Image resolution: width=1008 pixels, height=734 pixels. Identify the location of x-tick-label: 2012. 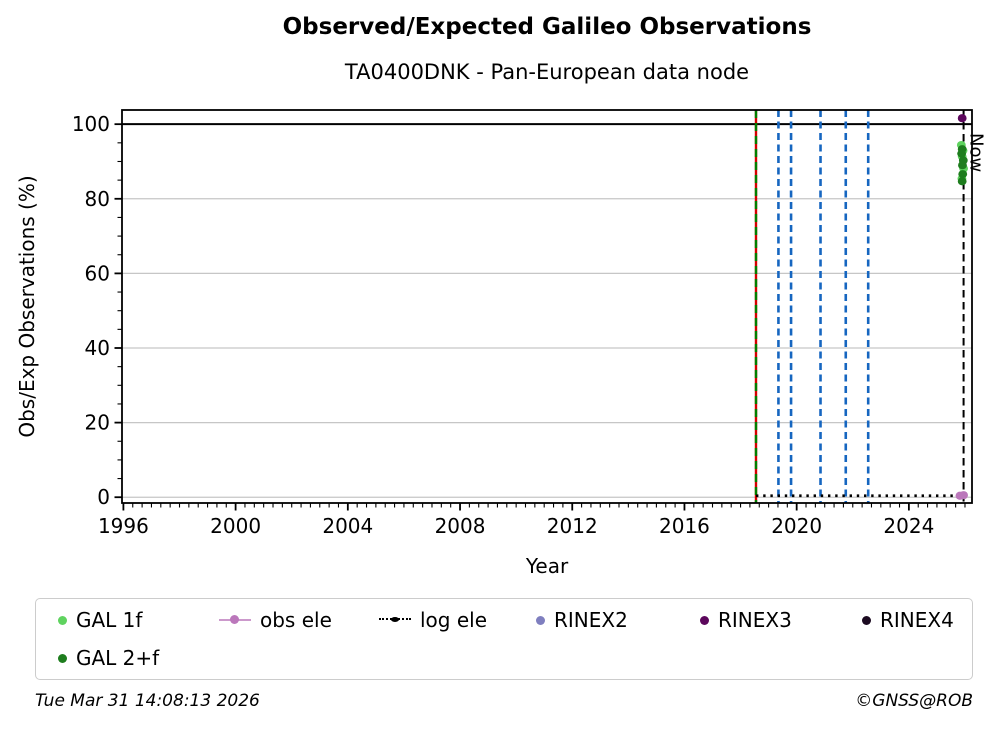
(572, 526).